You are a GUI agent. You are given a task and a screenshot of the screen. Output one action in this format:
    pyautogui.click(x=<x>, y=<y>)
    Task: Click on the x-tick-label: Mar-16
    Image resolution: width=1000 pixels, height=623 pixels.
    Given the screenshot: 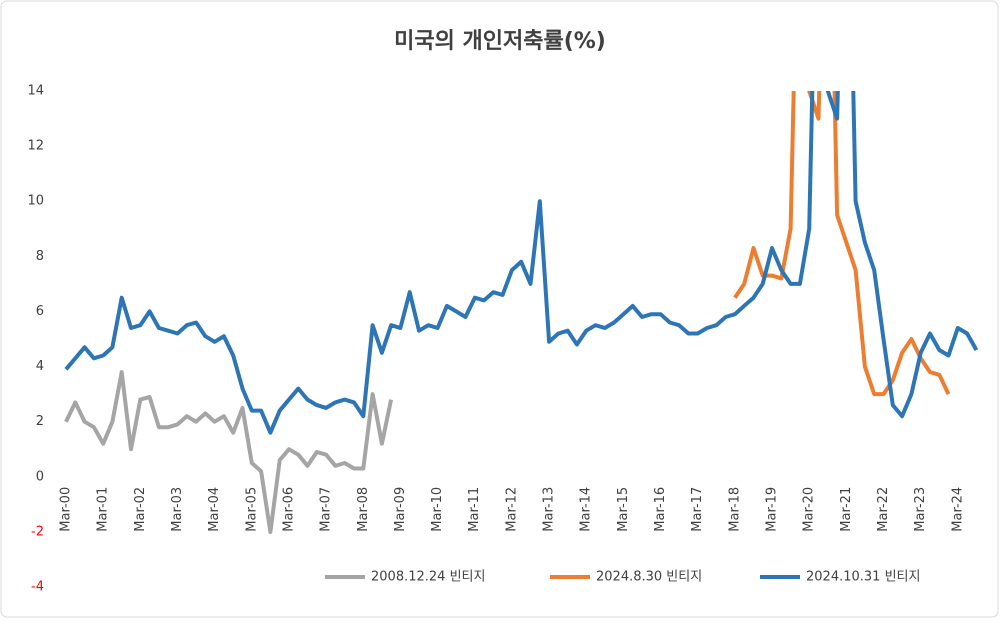 What is the action you would take?
    pyautogui.click(x=660, y=509)
    